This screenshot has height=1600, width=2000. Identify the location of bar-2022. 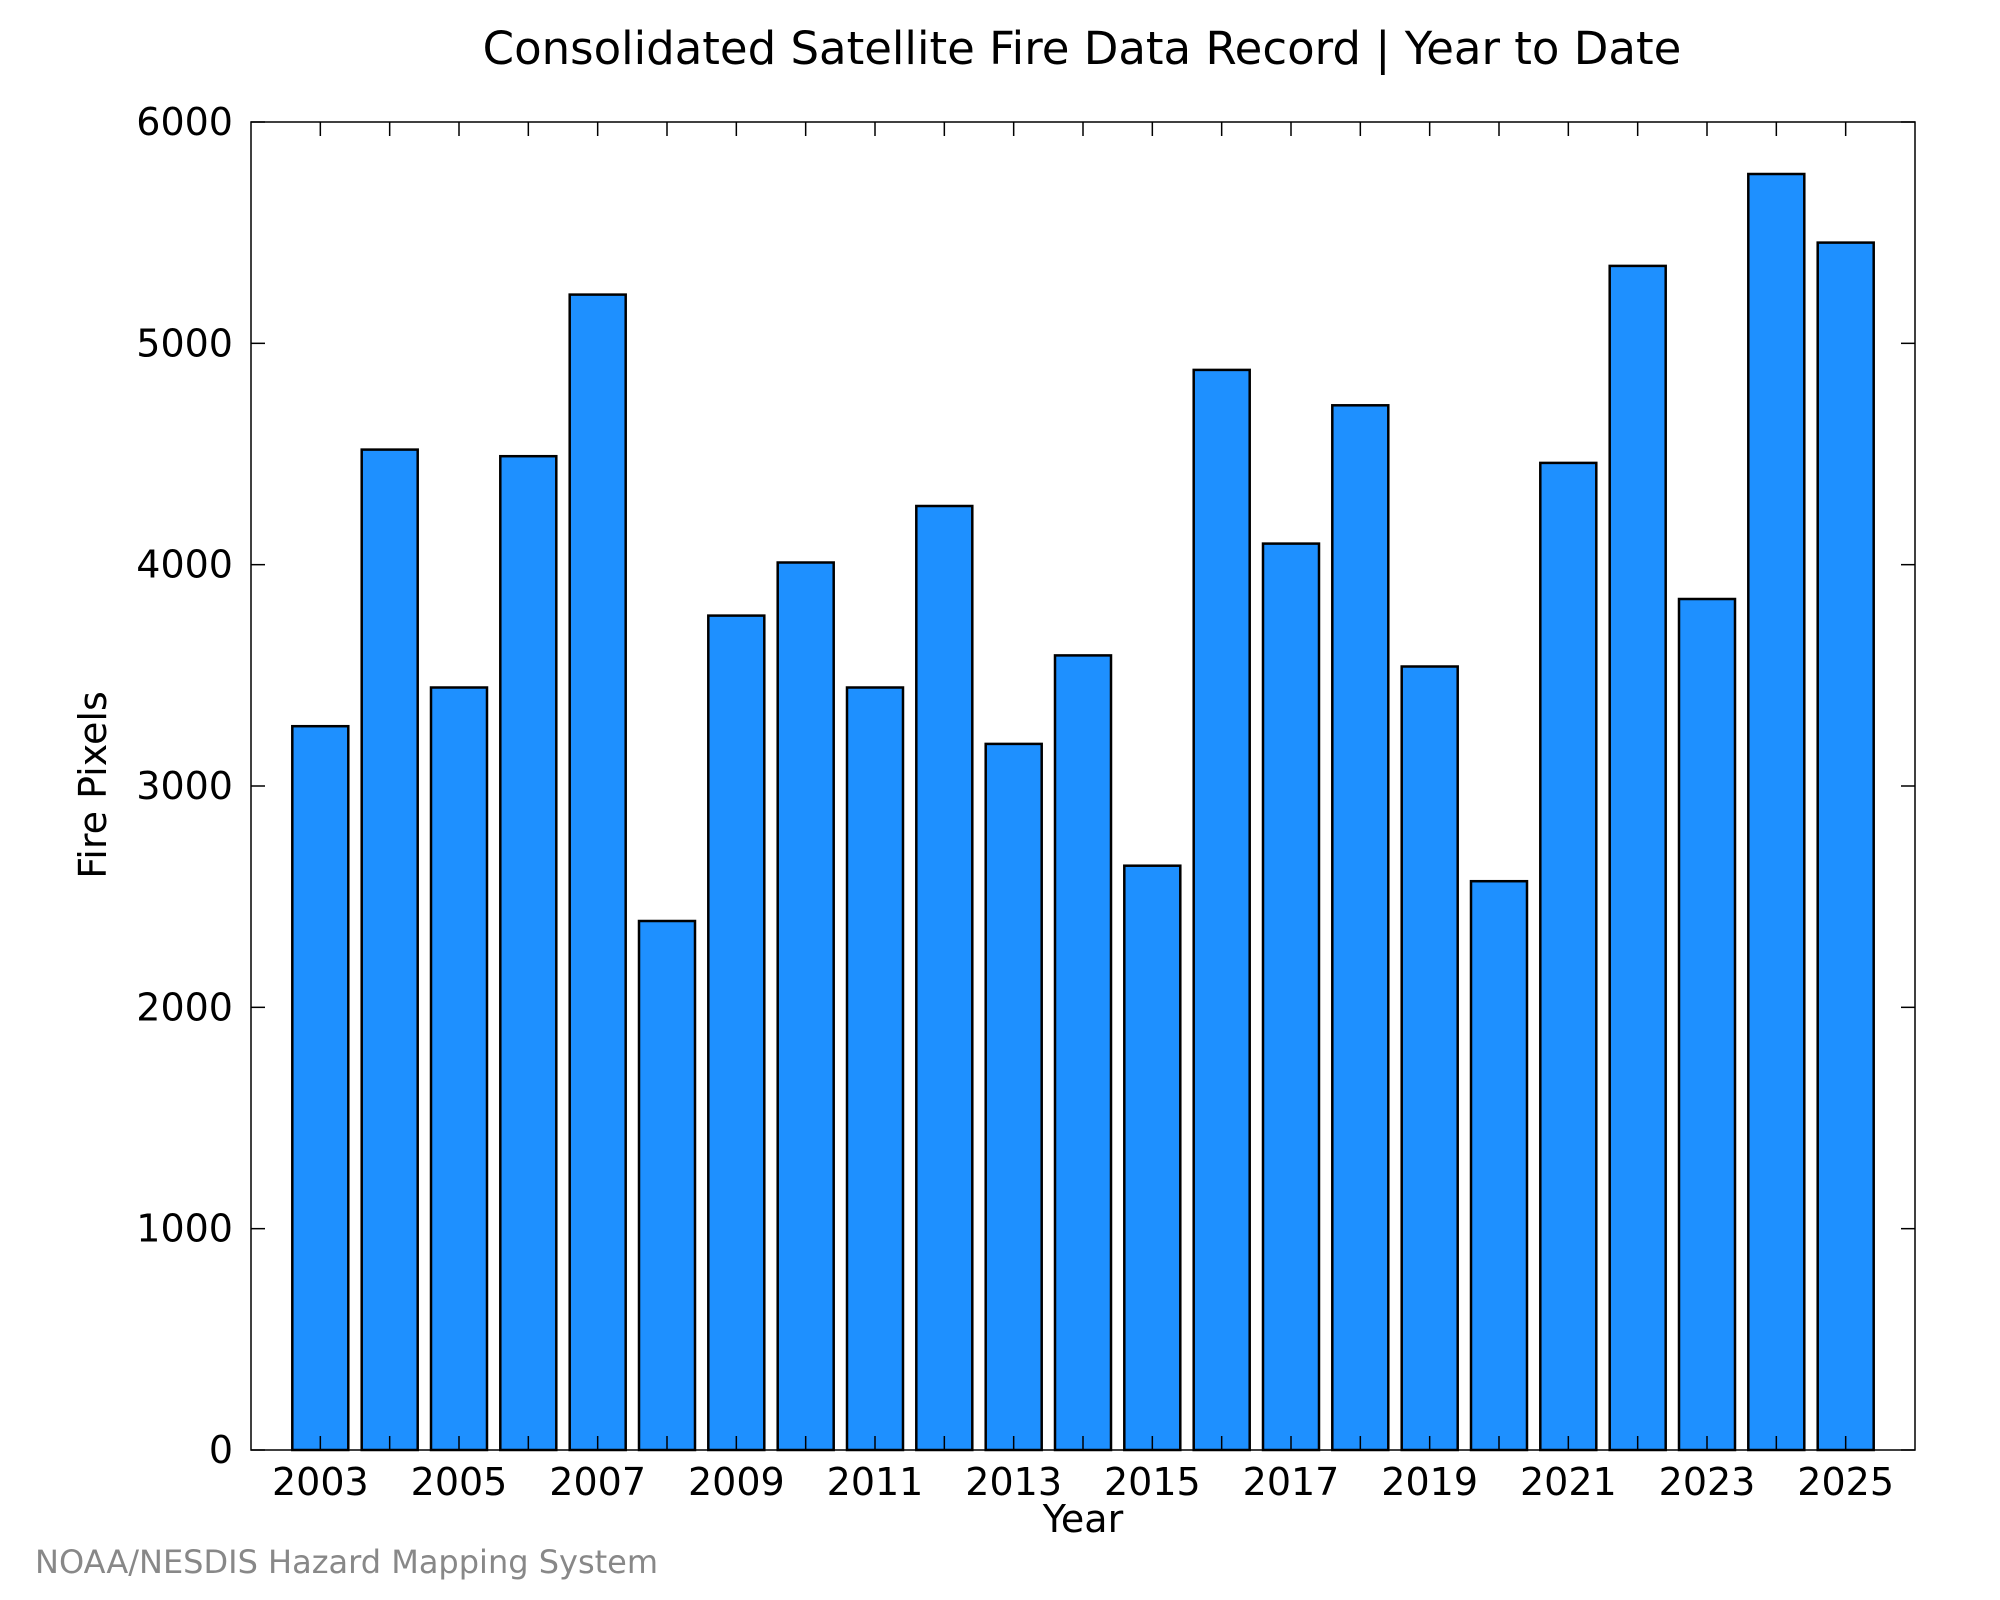
(1637, 858).